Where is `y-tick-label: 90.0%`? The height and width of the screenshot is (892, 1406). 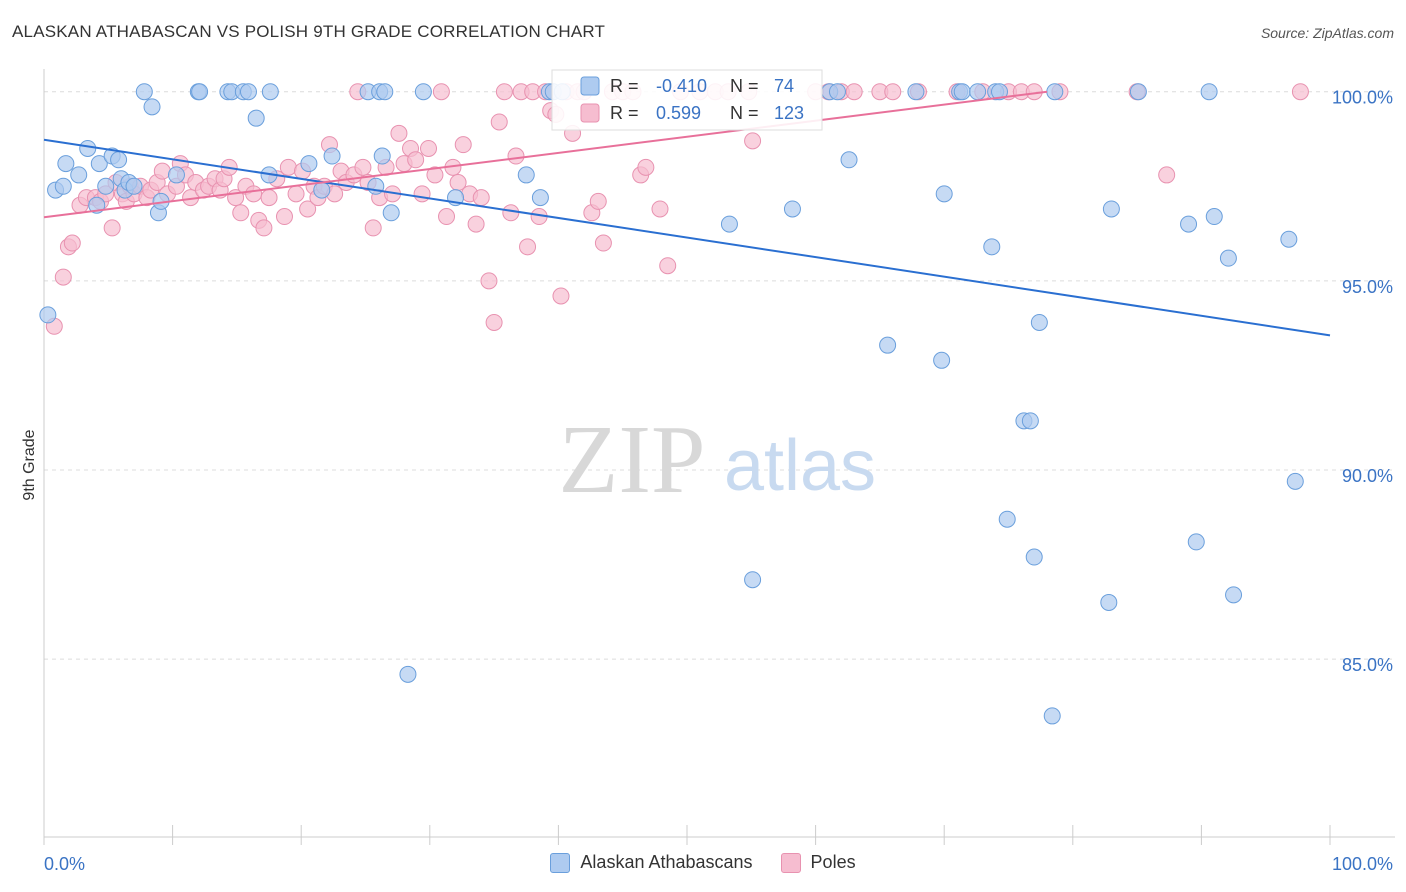 y-tick-label: 90.0% is located at coordinates (1367, 476).